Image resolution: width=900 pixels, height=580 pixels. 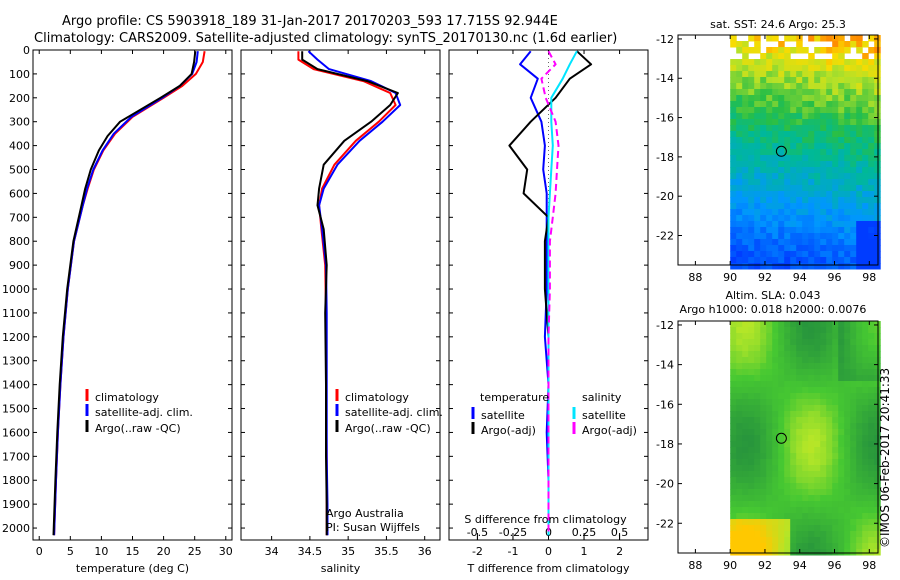 I want to click on x-axis-label: temperature (deg C), so click(x=132, y=568).